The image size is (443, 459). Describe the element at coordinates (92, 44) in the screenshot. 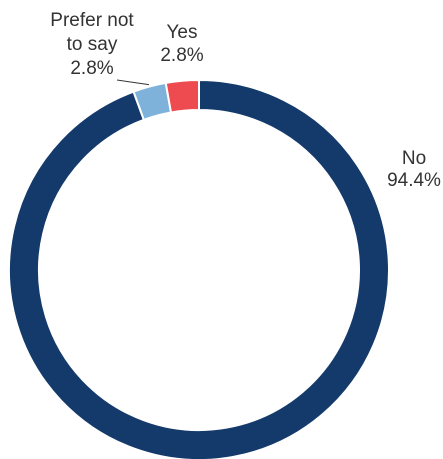

I see `slice-label-prefer-not-name-line2: to say` at that location.